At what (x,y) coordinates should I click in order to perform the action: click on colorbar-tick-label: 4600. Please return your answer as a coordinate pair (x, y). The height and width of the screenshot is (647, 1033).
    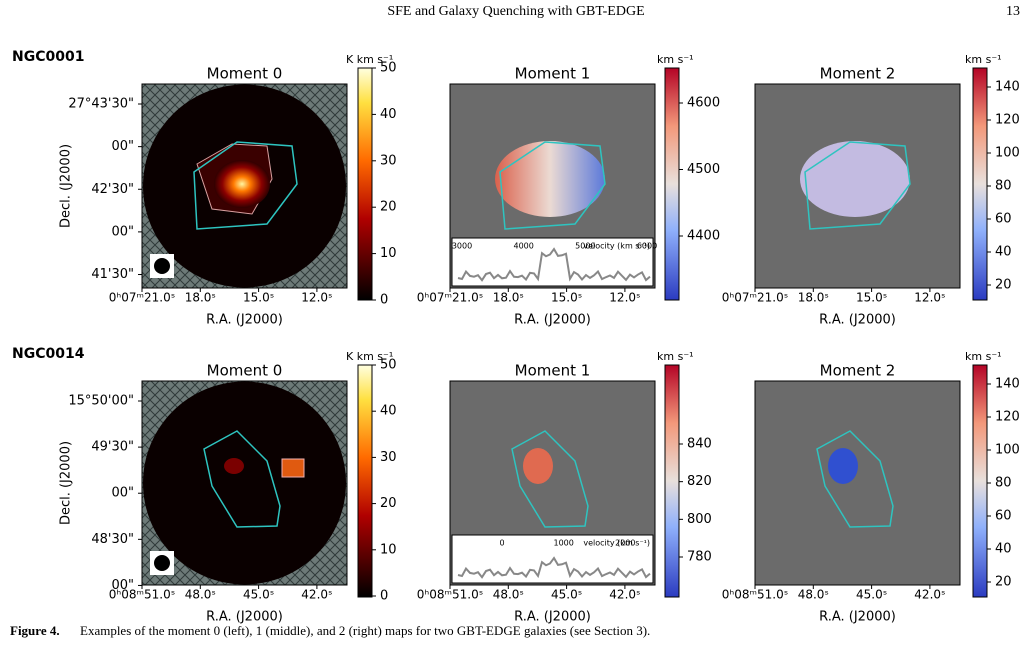
    Looking at the image, I should click on (703, 103).